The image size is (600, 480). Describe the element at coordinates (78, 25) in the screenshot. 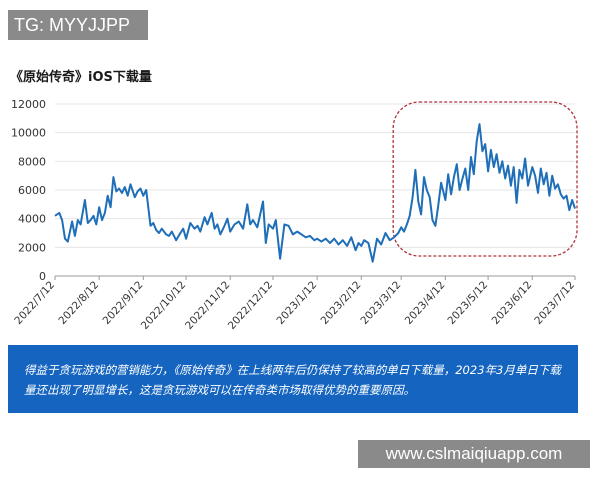

I see `watermark-top: TG: MYYJJPP` at that location.